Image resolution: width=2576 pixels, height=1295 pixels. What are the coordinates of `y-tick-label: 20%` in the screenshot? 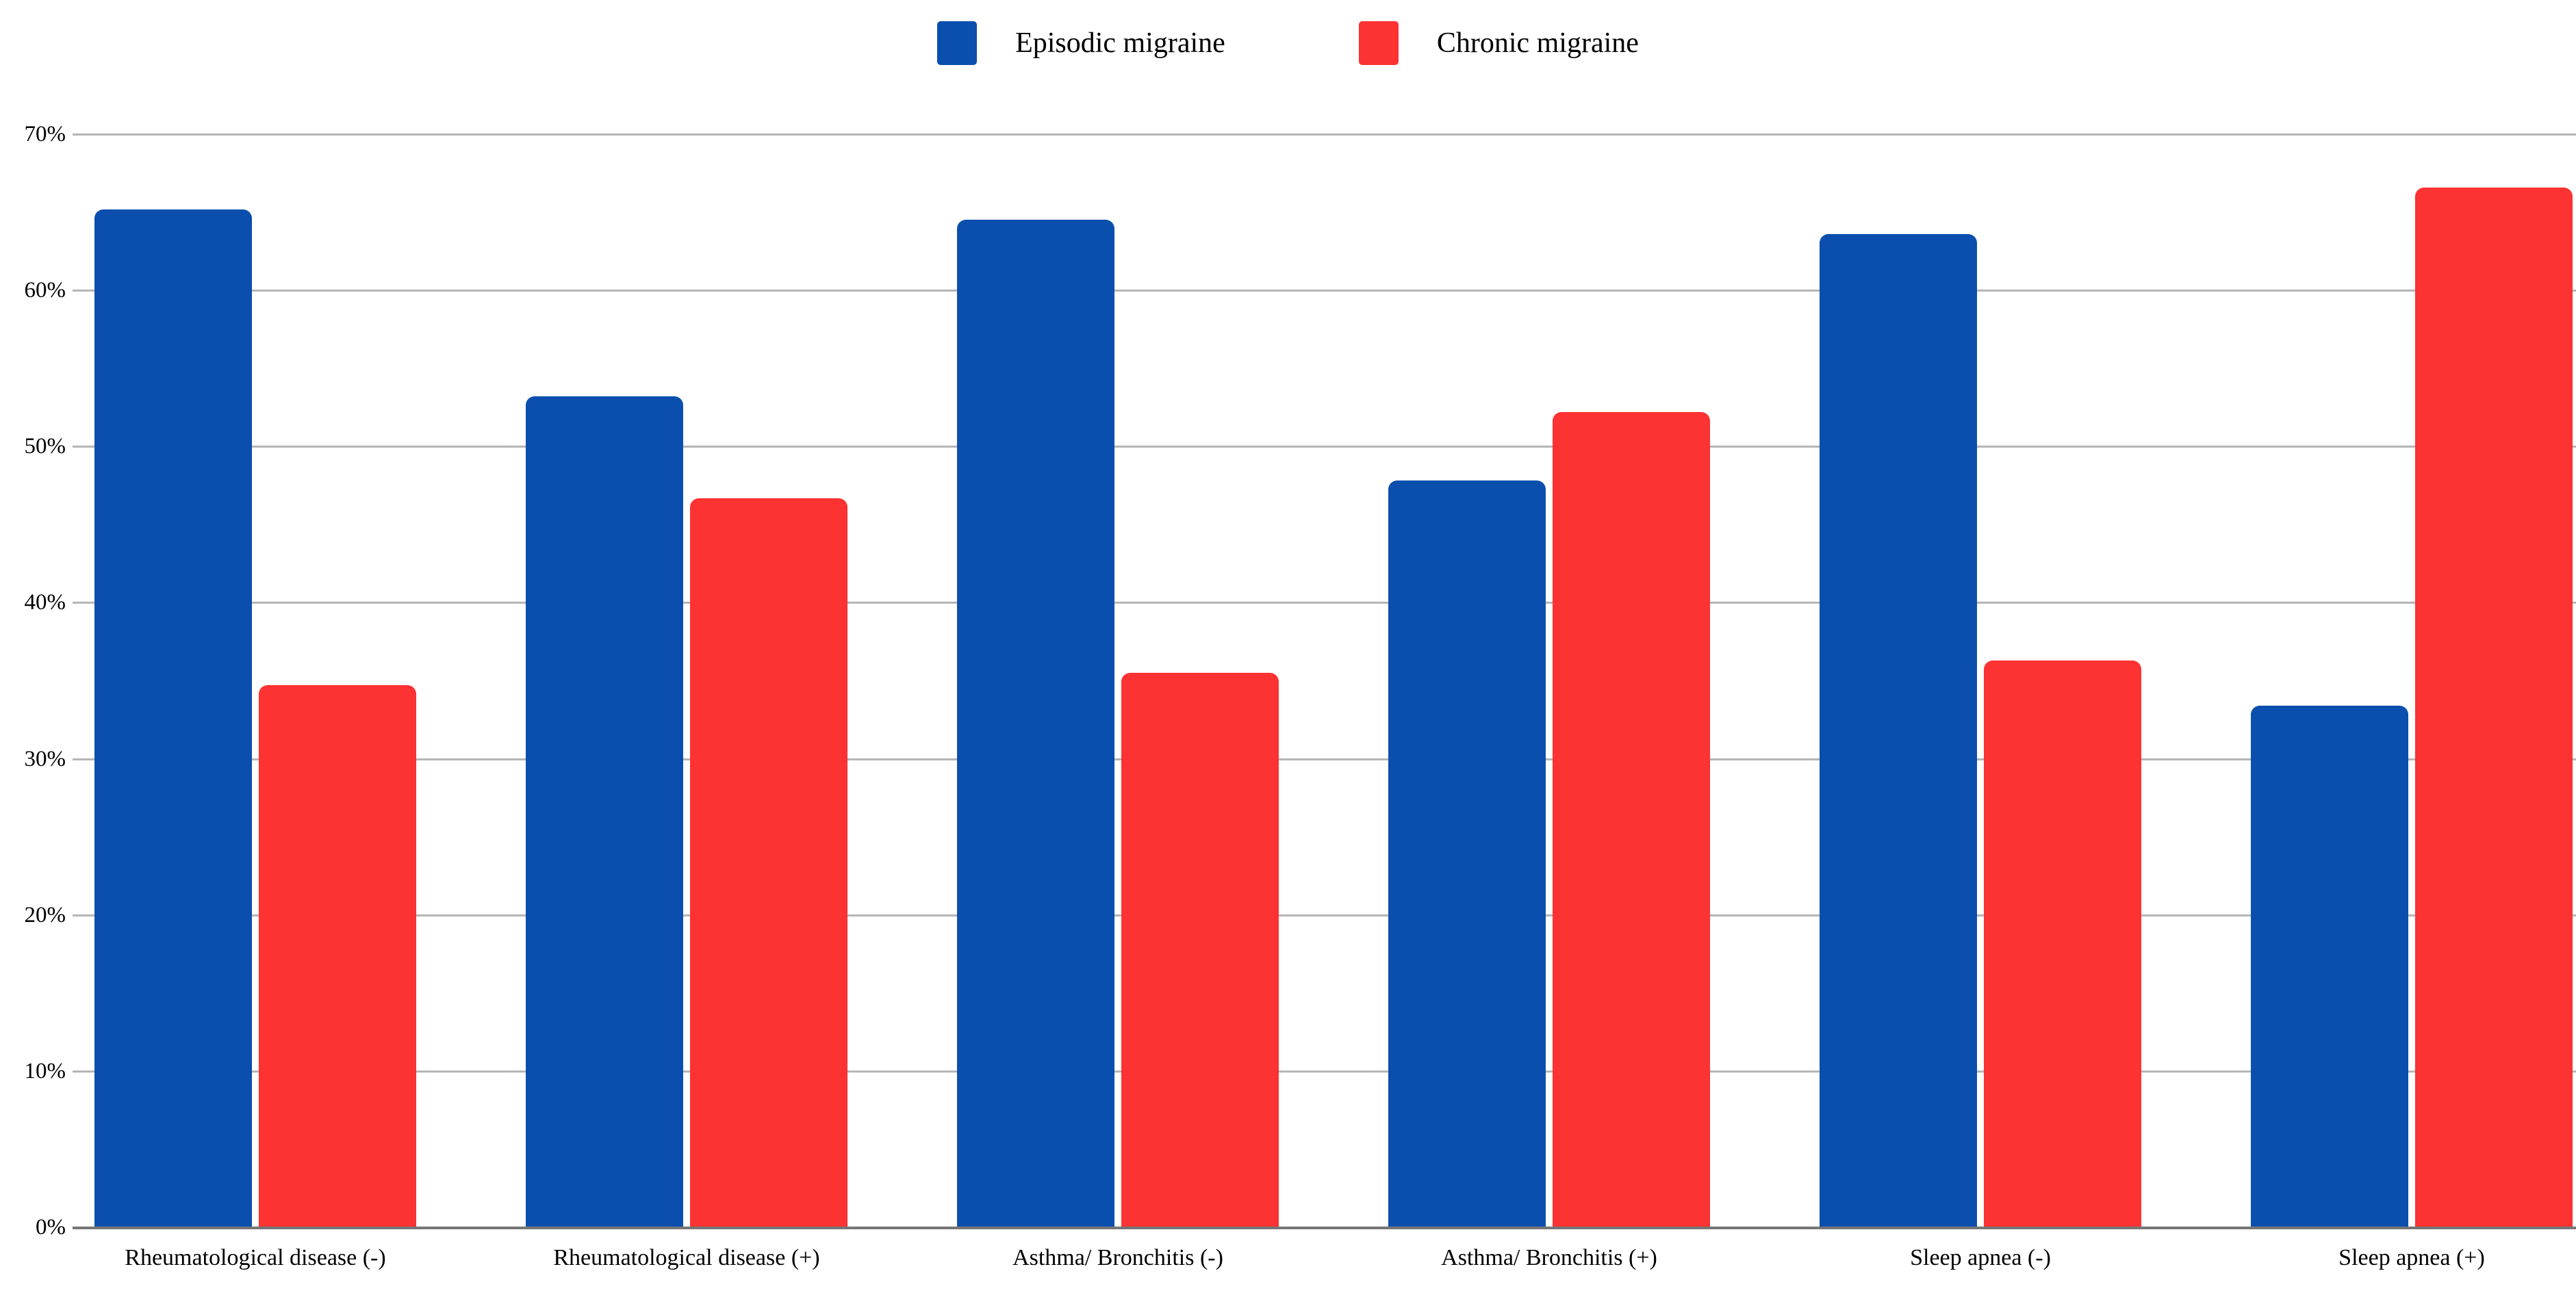 It's located at (45, 914).